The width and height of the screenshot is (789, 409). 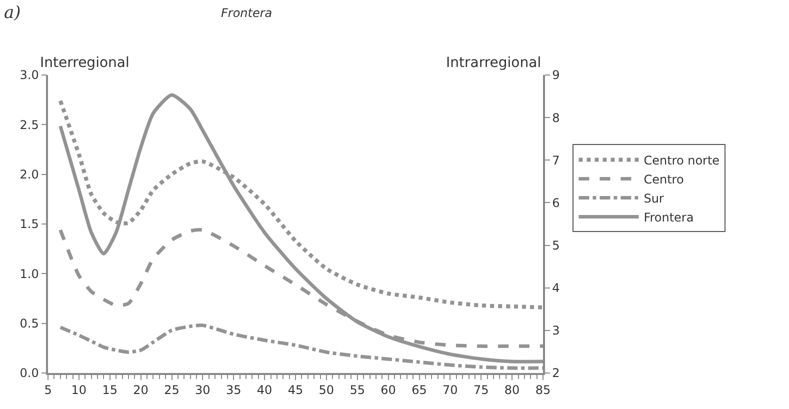 I want to click on y2-tick-label: 8, so click(x=556, y=117).